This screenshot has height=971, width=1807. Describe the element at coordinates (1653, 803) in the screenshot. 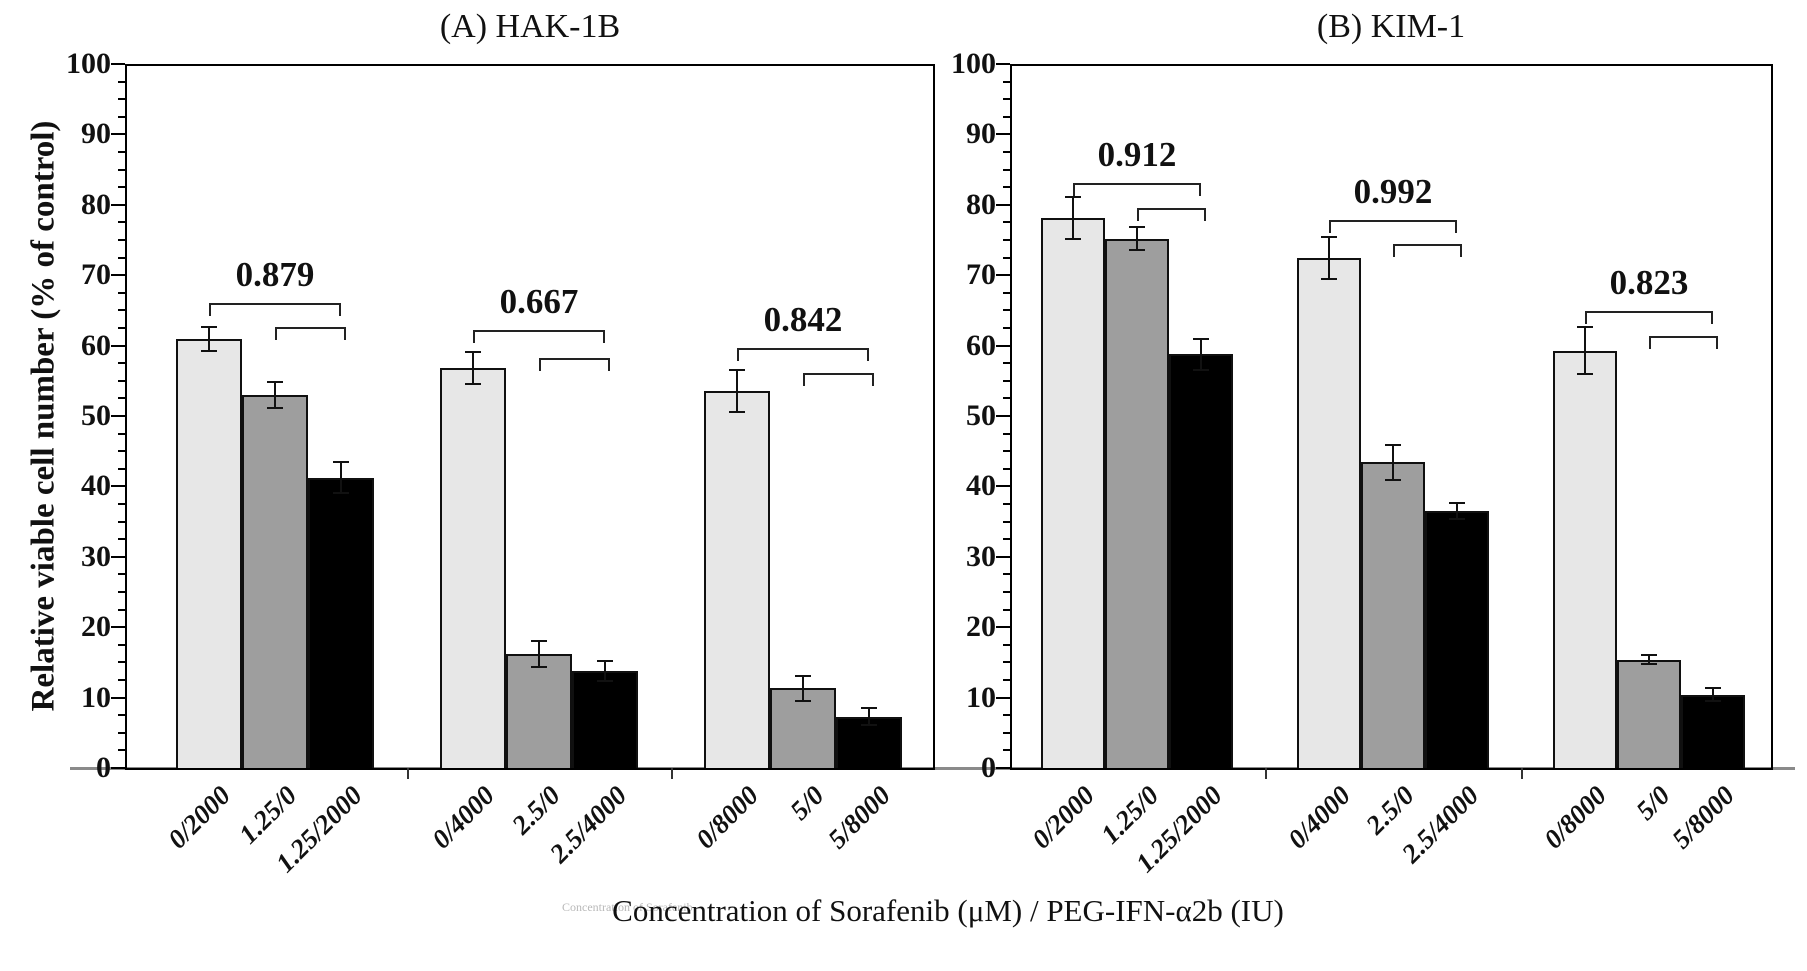

I see `x-tick-label: 5/0` at that location.